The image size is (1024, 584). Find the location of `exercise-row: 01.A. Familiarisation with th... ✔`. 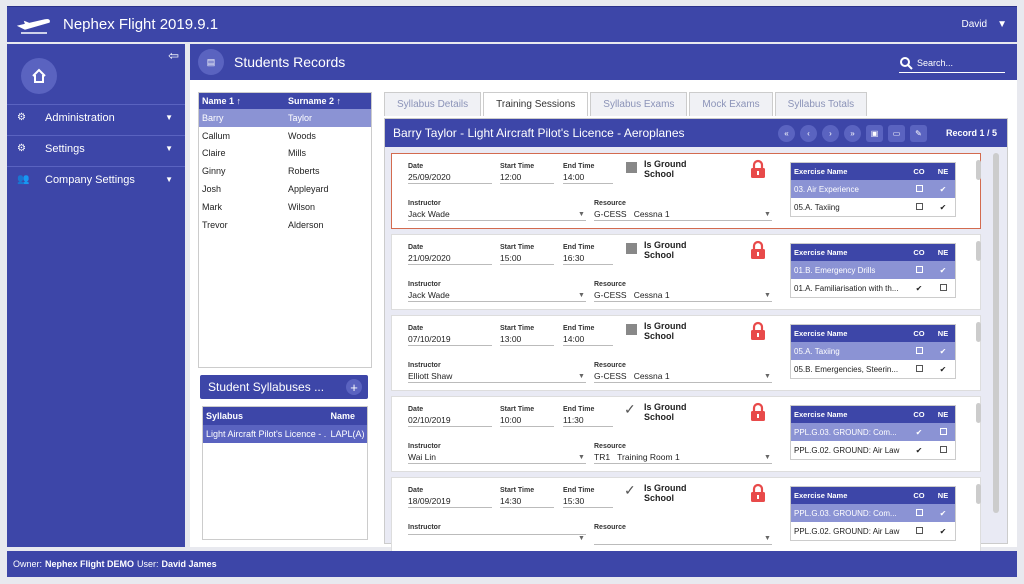

exercise-row: 01.A. Familiarisation with th... ✔ is located at coordinates (873, 288).